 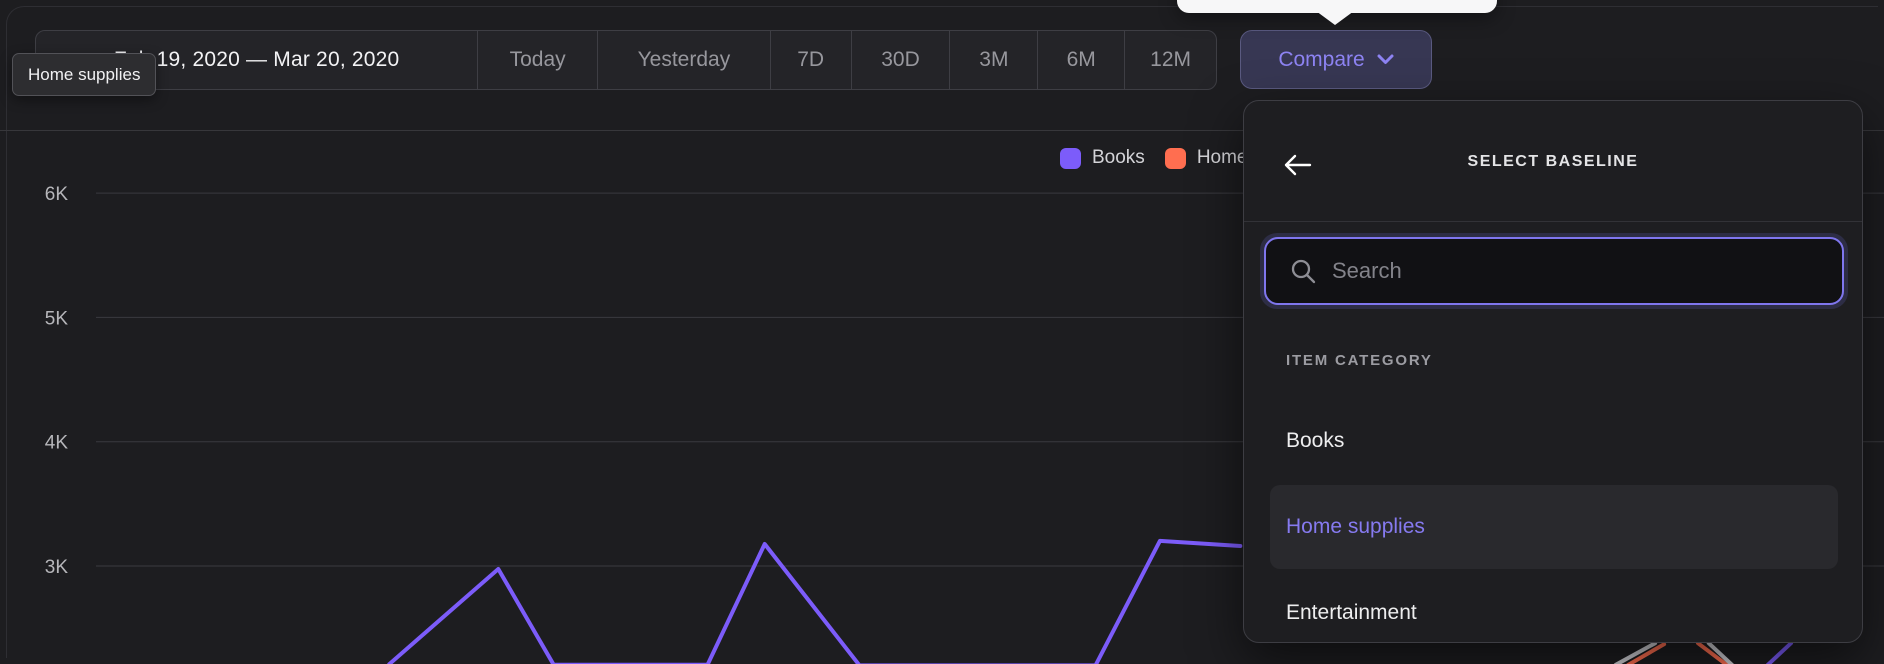 What do you see at coordinates (683, 60) in the screenshot?
I see `preset-yesterday-button: Yesterday` at bounding box center [683, 60].